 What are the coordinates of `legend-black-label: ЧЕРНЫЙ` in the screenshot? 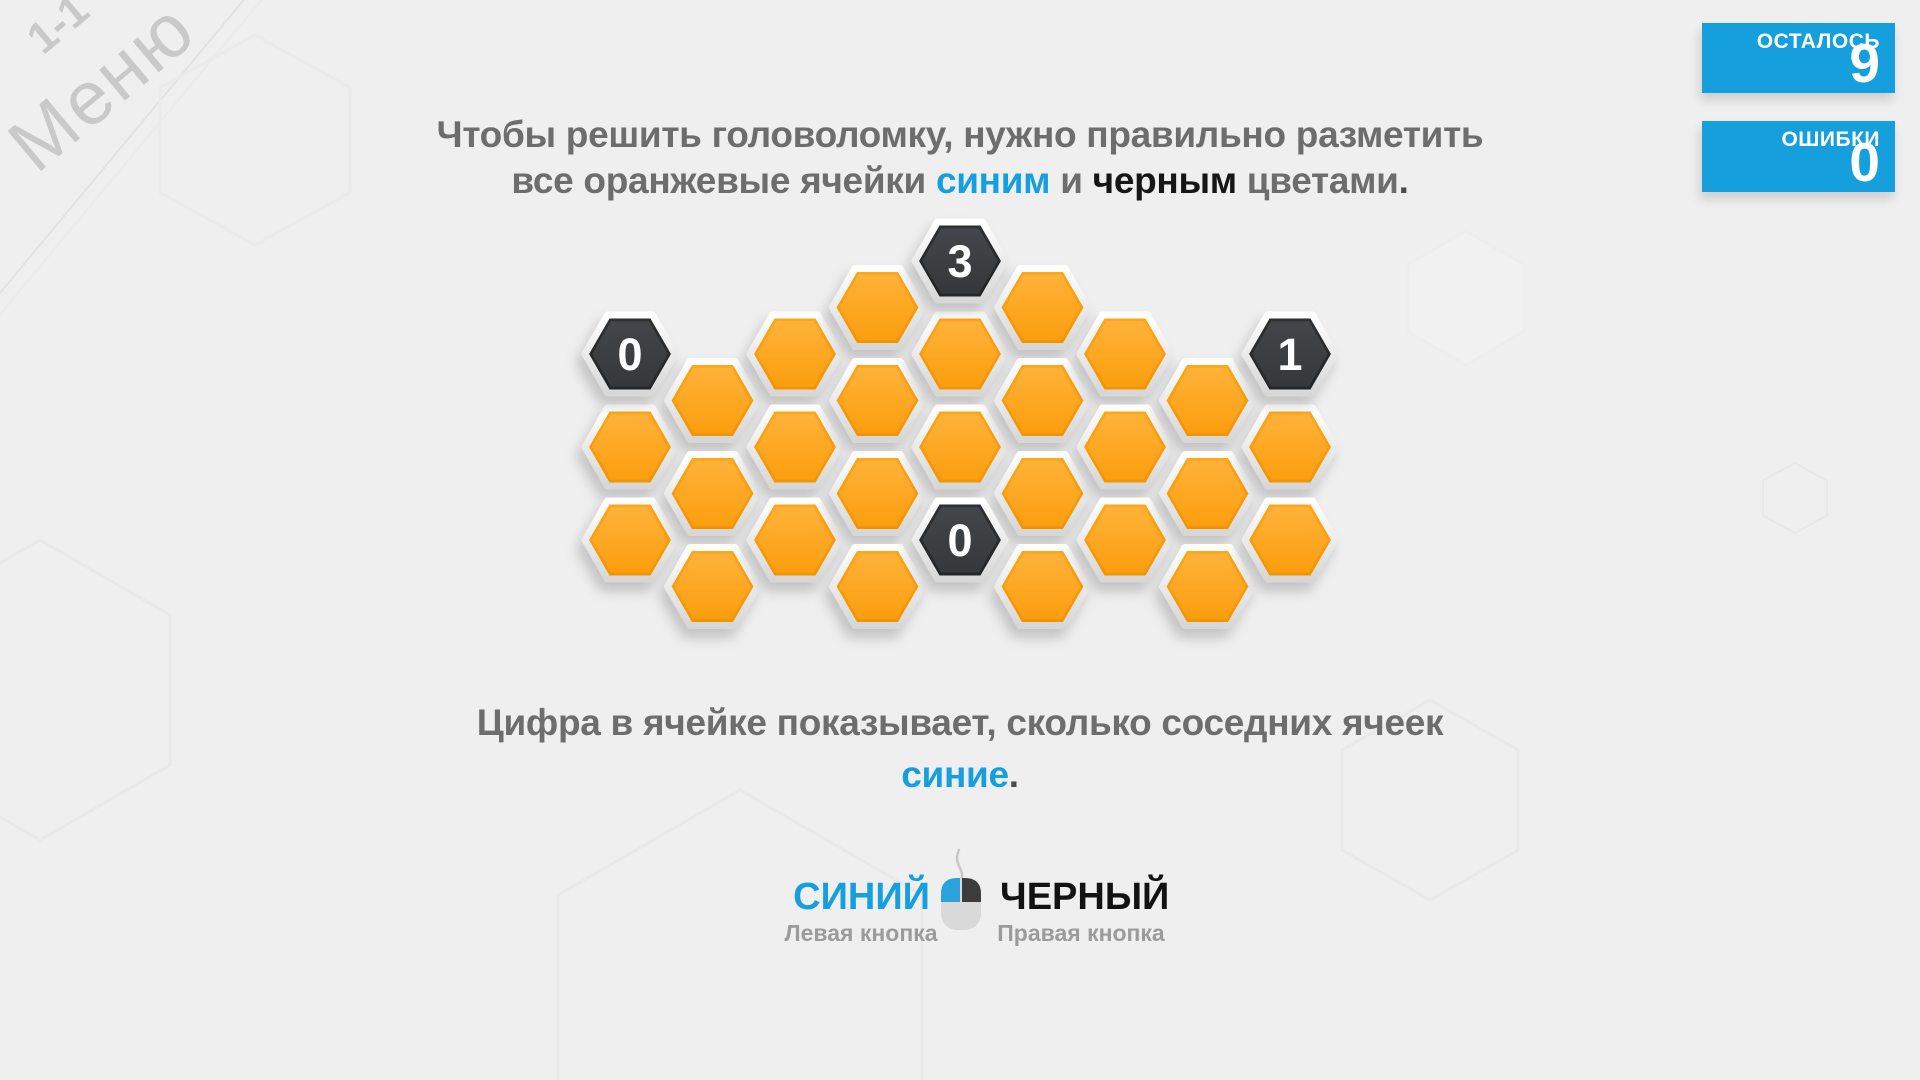 It's located at (1085, 897).